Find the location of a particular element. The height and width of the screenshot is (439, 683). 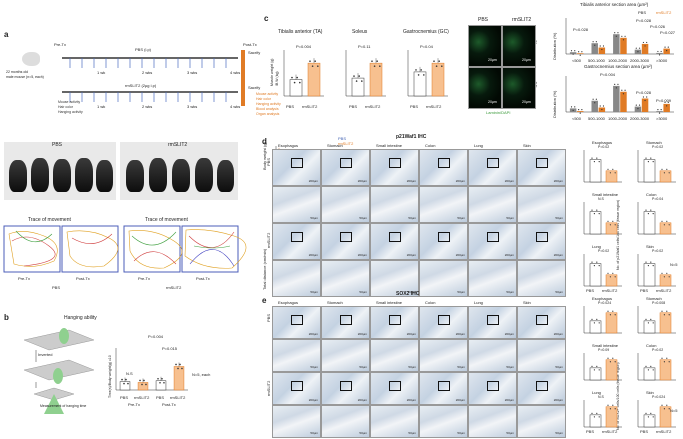

d-organ-label-2: Small intestine is located at coordinates (389, 145).